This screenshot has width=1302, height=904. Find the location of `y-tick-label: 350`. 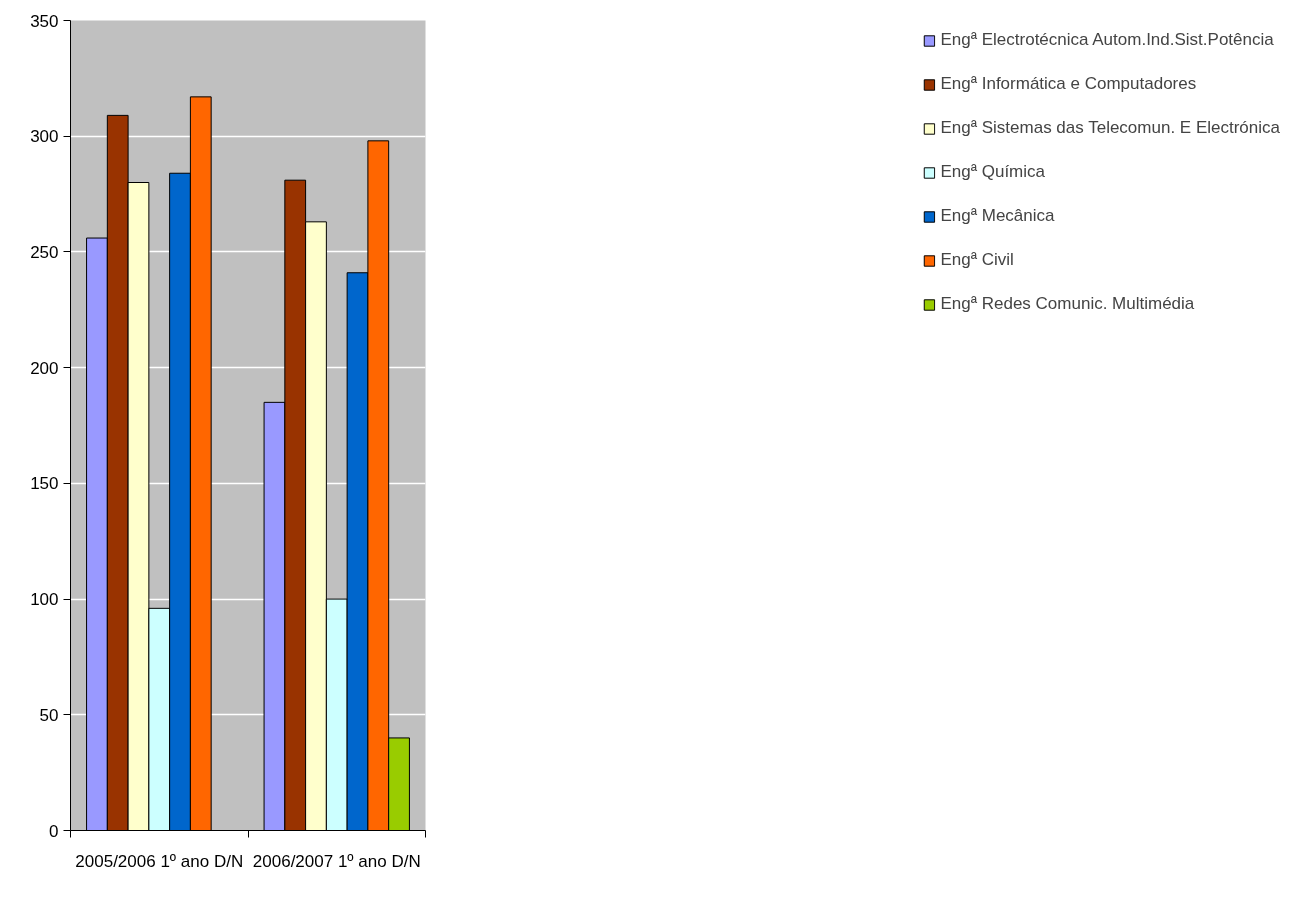

y-tick-label: 350 is located at coordinates (44, 21).